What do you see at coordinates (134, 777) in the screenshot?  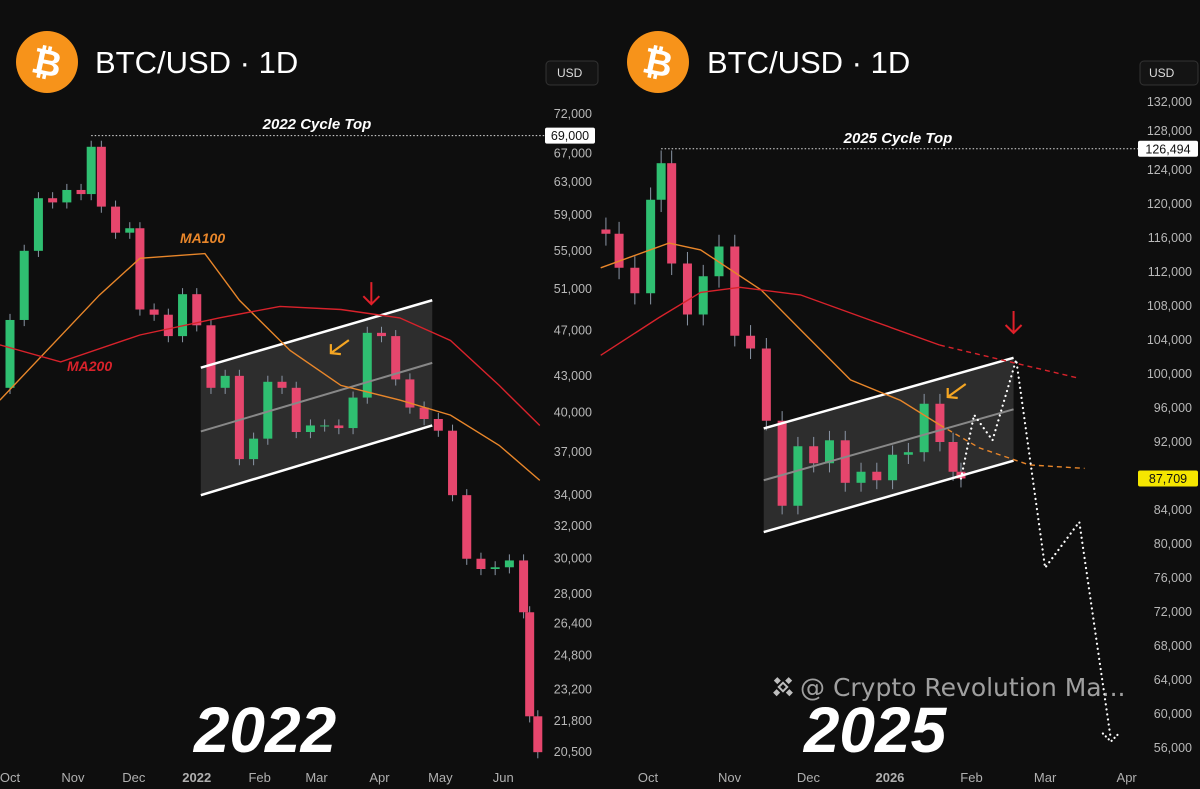 I see `x-tick-label: Dec` at bounding box center [134, 777].